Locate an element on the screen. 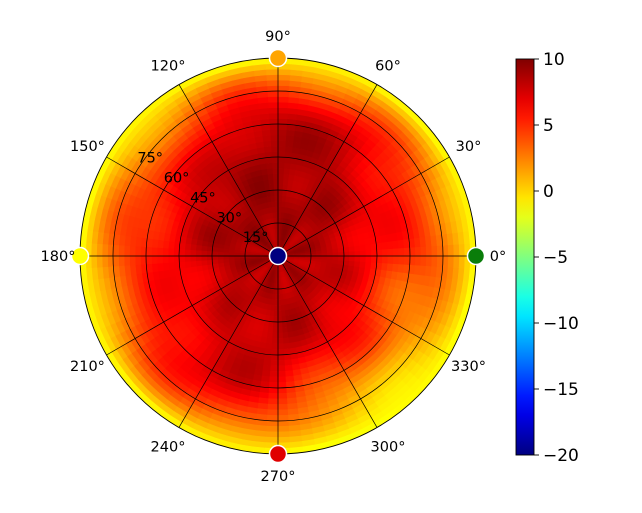 This screenshot has width=642, height=513. radial-tick-label: 15° is located at coordinates (256, 238).